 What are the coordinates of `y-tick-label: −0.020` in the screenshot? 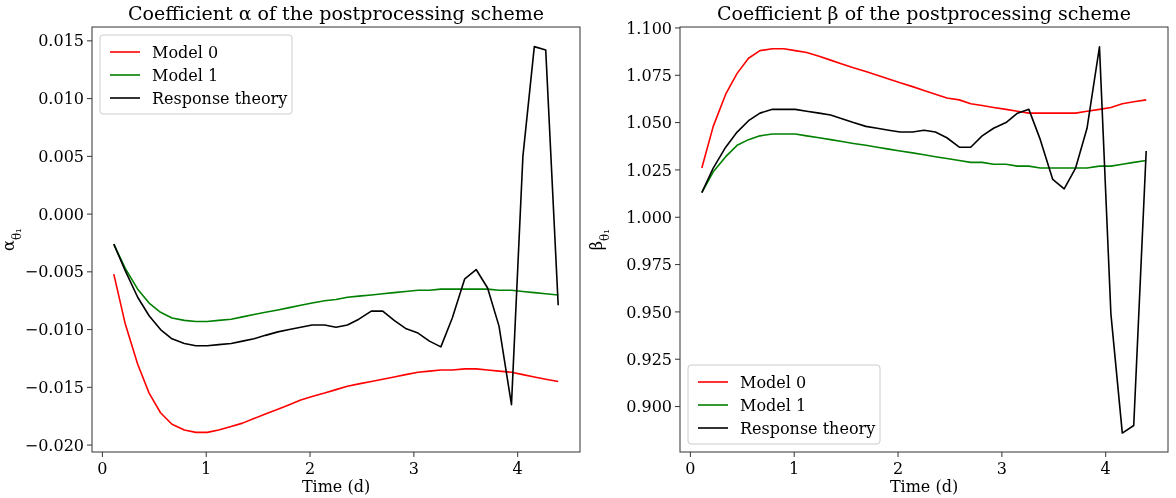 It's located at (54, 445).